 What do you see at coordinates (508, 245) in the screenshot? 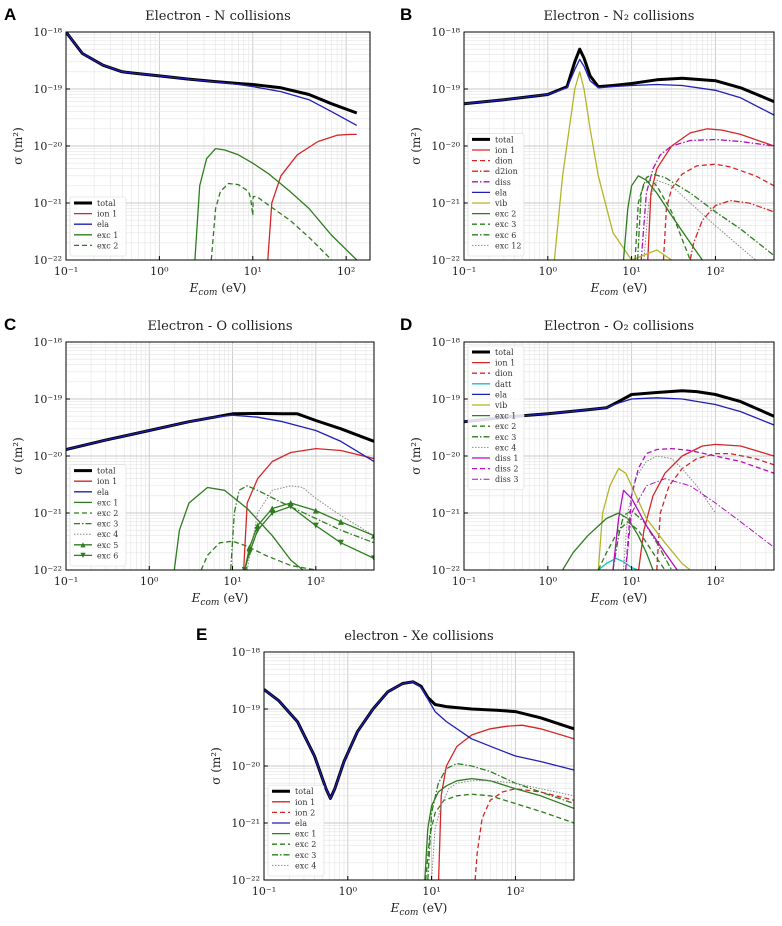
I see `legend-label: exc 12` at bounding box center [508, 245].